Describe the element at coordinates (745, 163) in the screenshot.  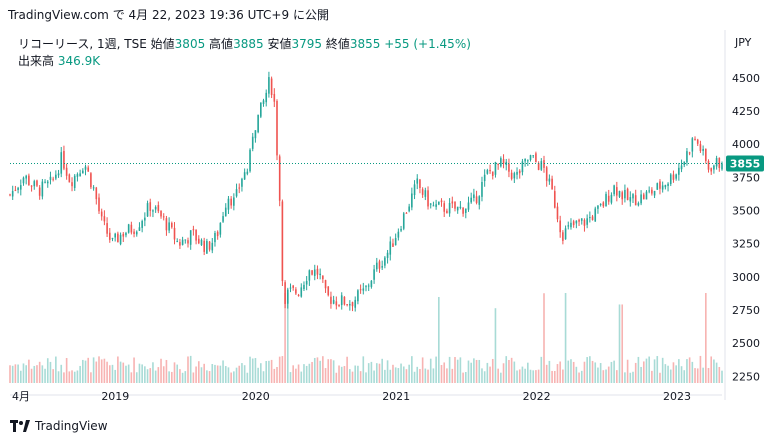
I see `last-price-badge` at that location.